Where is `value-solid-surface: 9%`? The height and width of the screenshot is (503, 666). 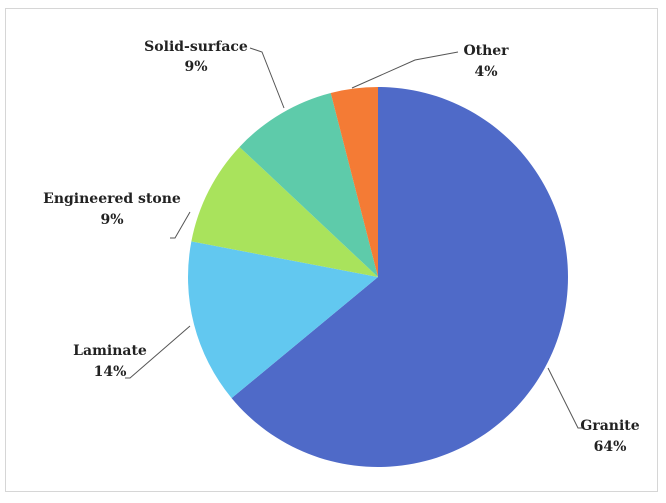 value-solid-surface: 9% is located at coordinates (195, 67).